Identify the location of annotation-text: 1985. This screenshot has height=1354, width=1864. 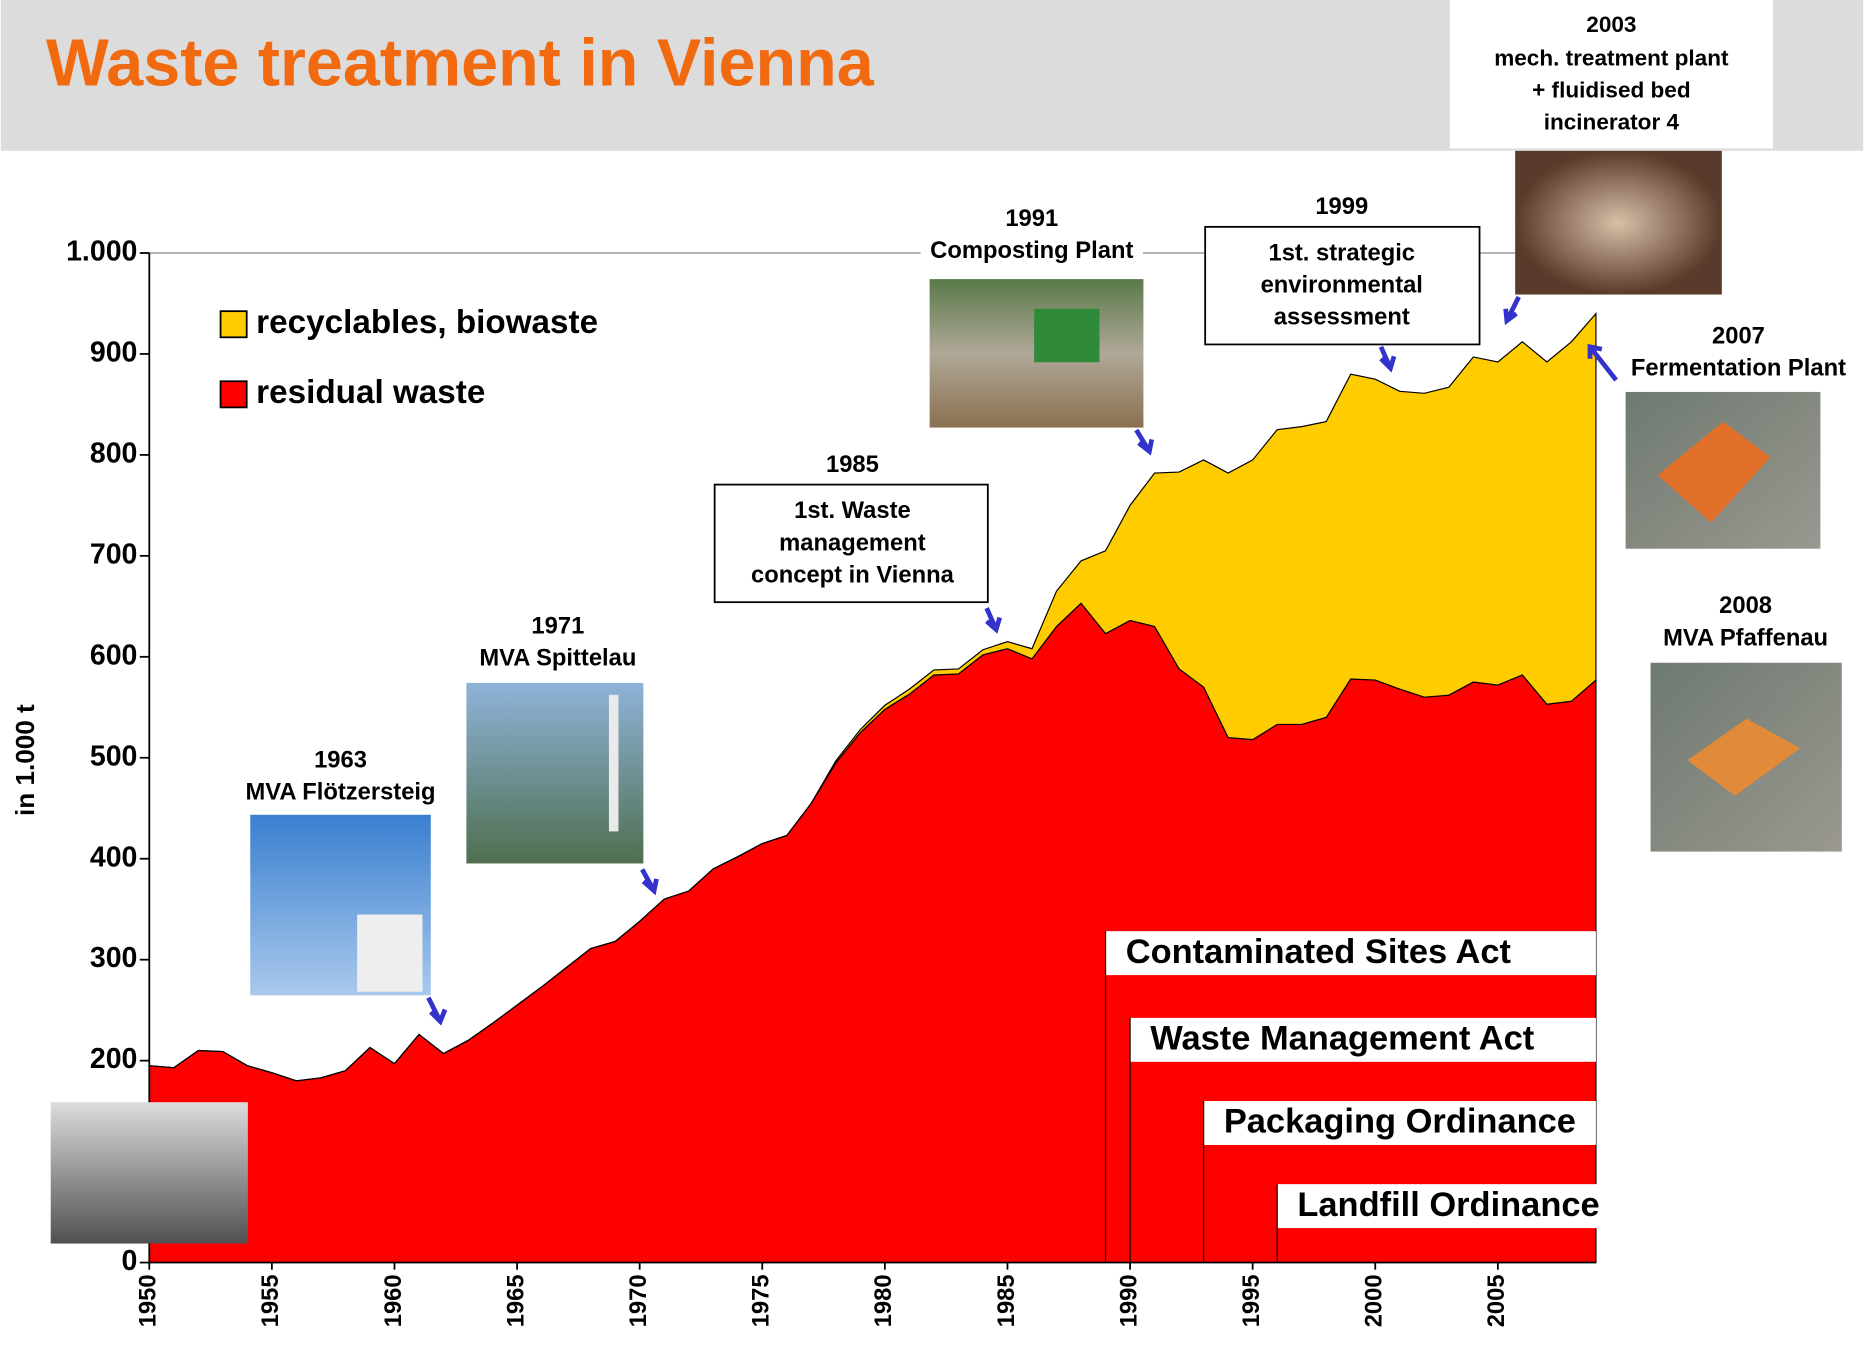
(852, 464).